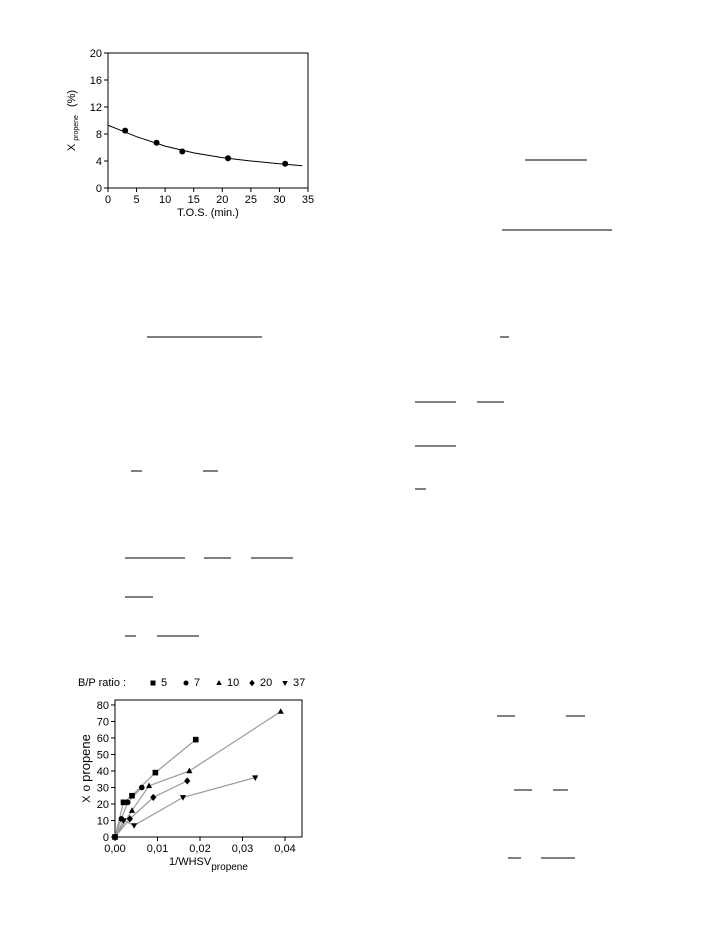 The image size is (728, 951). Describe the element at coordinates (96, 108) in the screenshot. I see `y-tick-label: 12` at that location.